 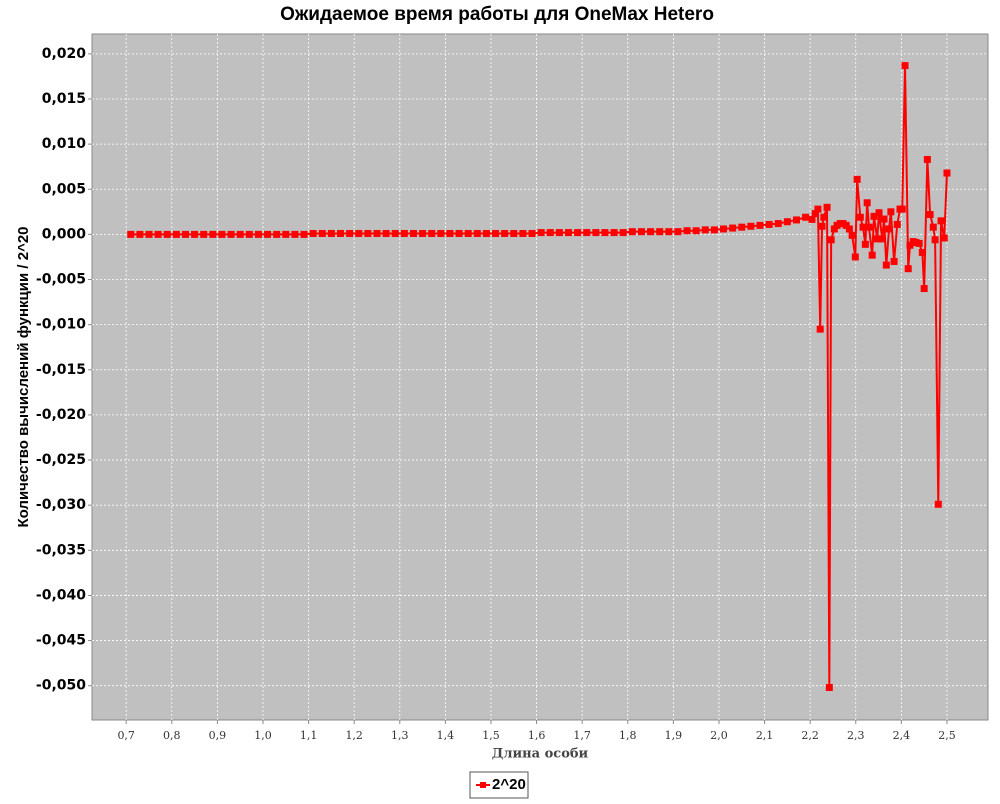 I want to click on y-tick-label: -0,015, so click(x=61, y=370).